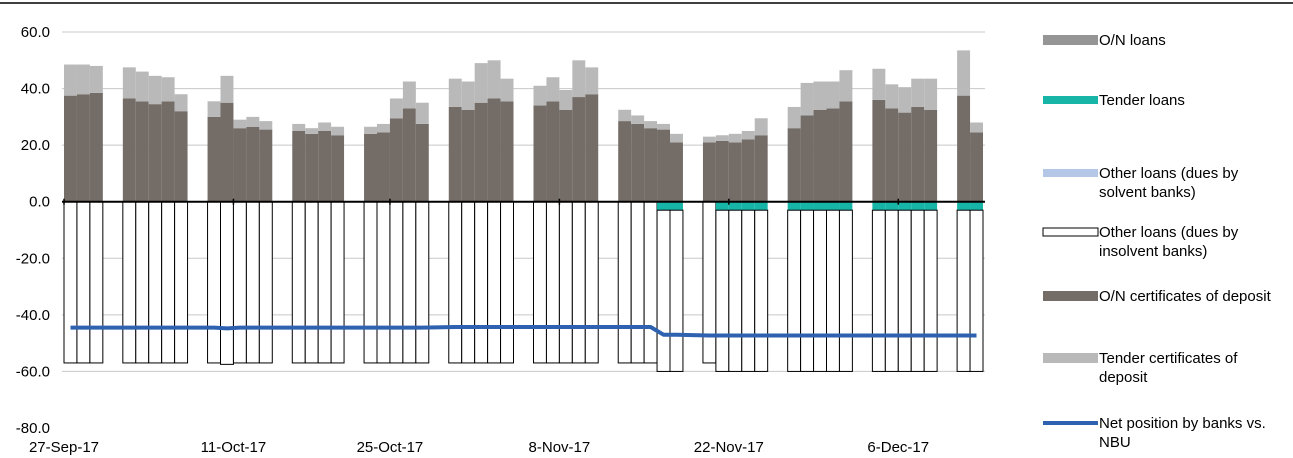 This screenshot has height=458, width=1293. What do you see at coordinates (33, 258) in the screenshot?
I see `y-tick-label: -20.0` at bounding box center [33, 258].